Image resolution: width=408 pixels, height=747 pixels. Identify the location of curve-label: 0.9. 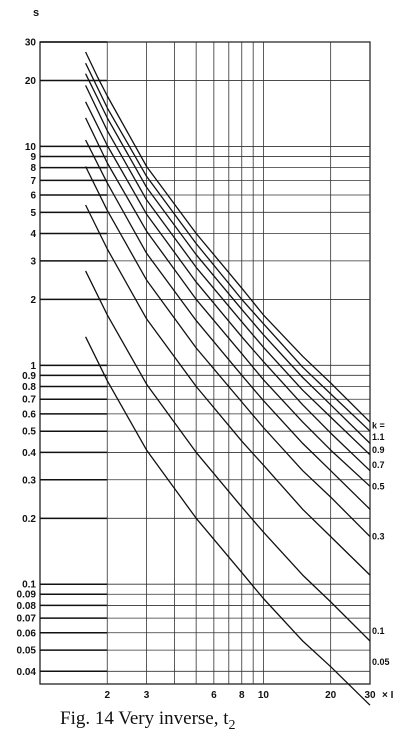
(378, 450).